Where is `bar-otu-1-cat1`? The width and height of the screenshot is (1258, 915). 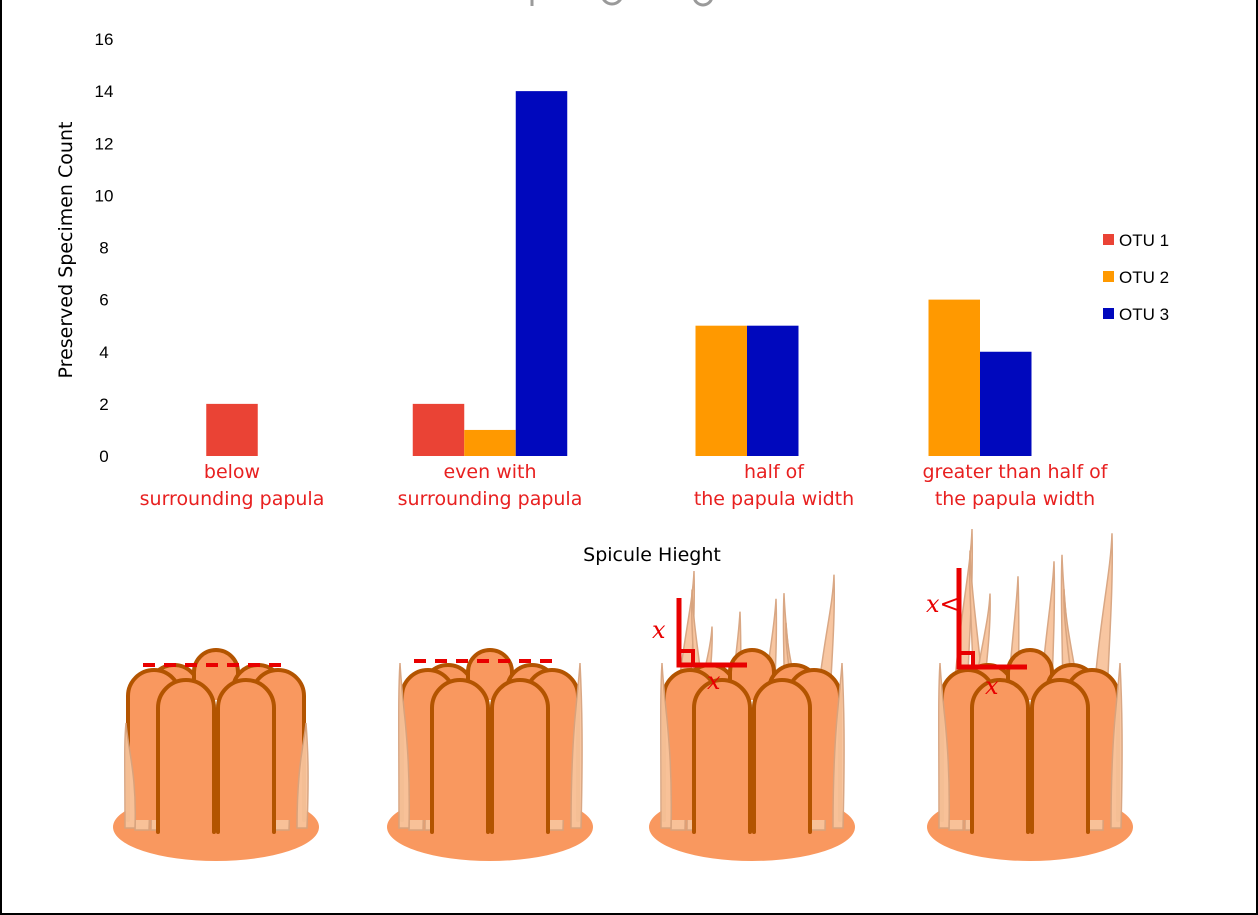 bar-otu-1-cat1 is located at coordinates (232, 429).